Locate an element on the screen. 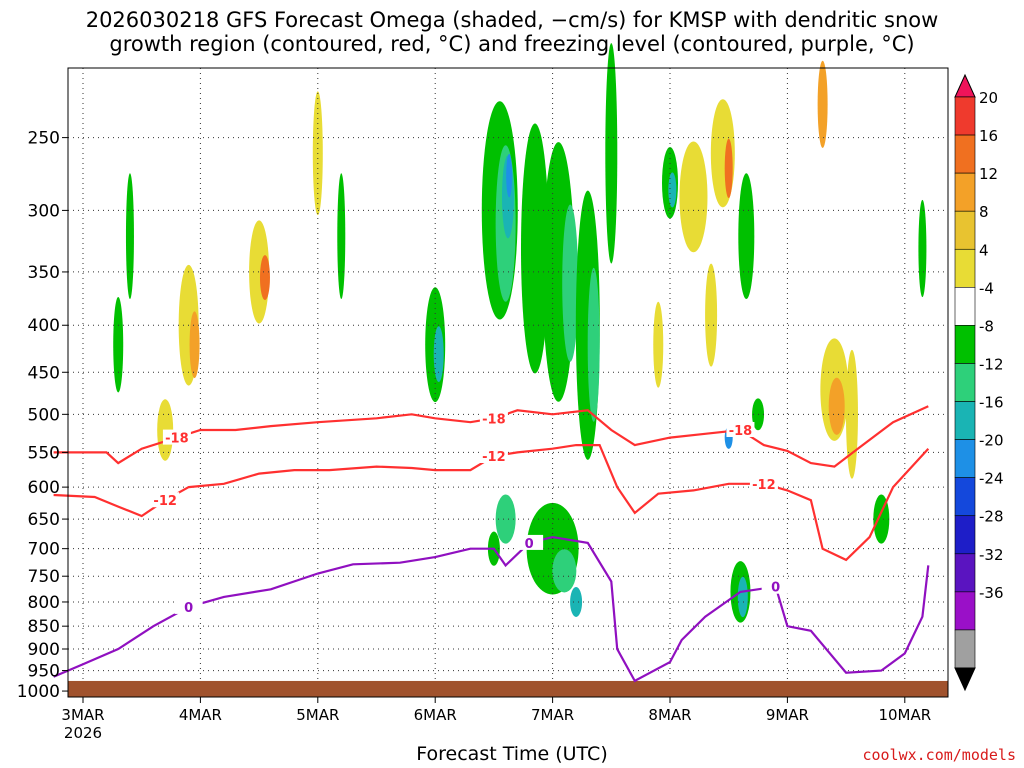  x-tick-label: 10MAR is located at coordinates (904, 715).